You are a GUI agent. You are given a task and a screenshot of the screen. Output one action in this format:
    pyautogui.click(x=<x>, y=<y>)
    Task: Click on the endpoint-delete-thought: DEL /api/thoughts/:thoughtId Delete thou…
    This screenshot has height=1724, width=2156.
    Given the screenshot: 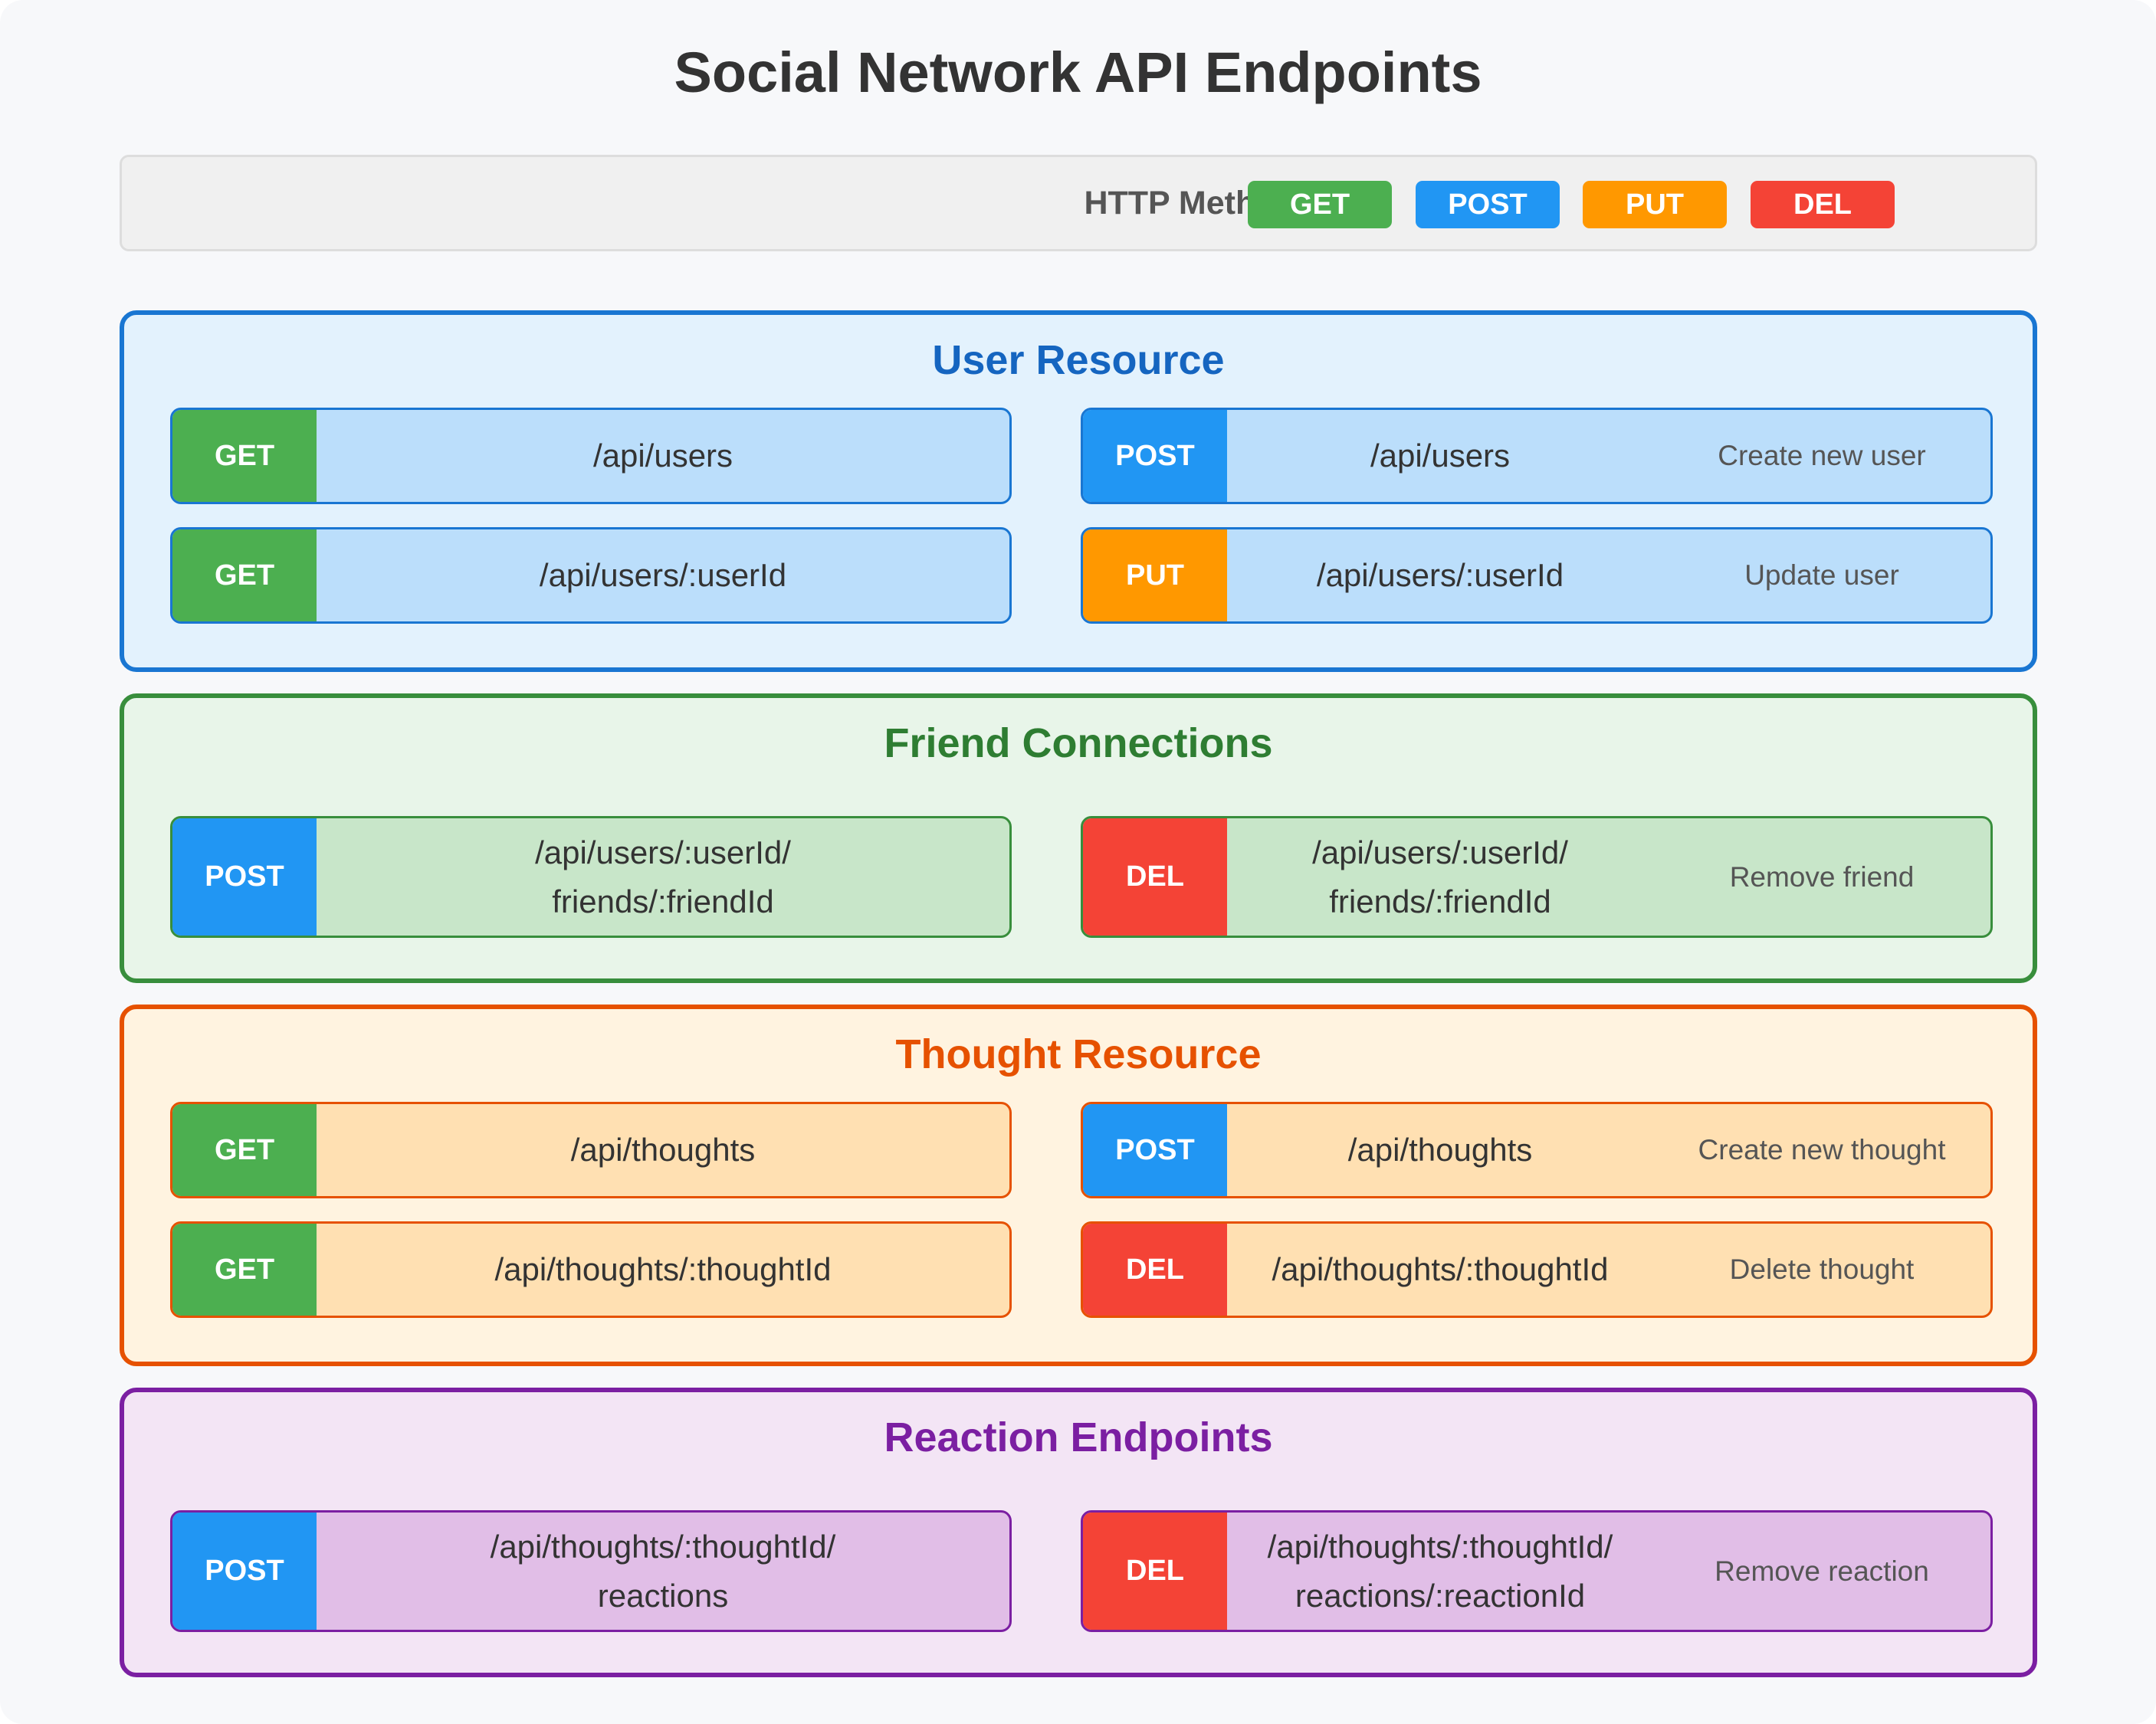 What is the action you would take?
    pyautogui.click(x=1537, y=1269)
    